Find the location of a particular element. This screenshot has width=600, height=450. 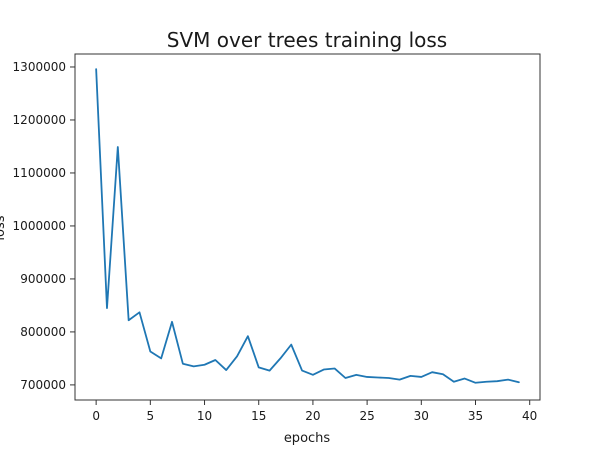

y-tick-label: 900000 is located at coordinates (43, 279).